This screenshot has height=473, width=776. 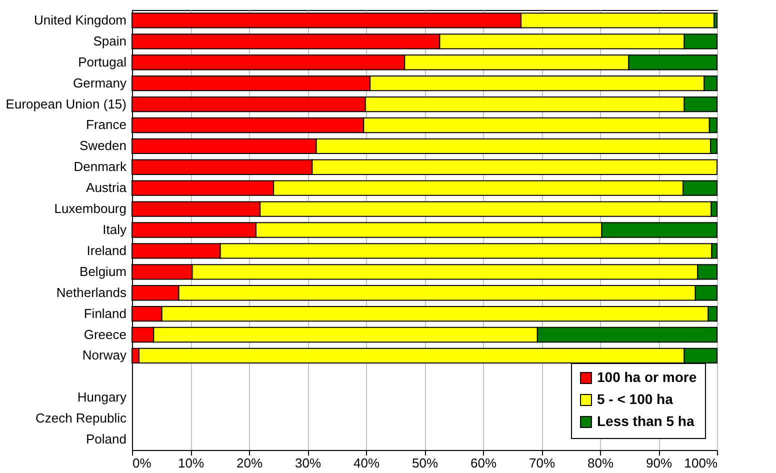 I want to click on y-tick-label: Austria, so click(x=107, y=188).